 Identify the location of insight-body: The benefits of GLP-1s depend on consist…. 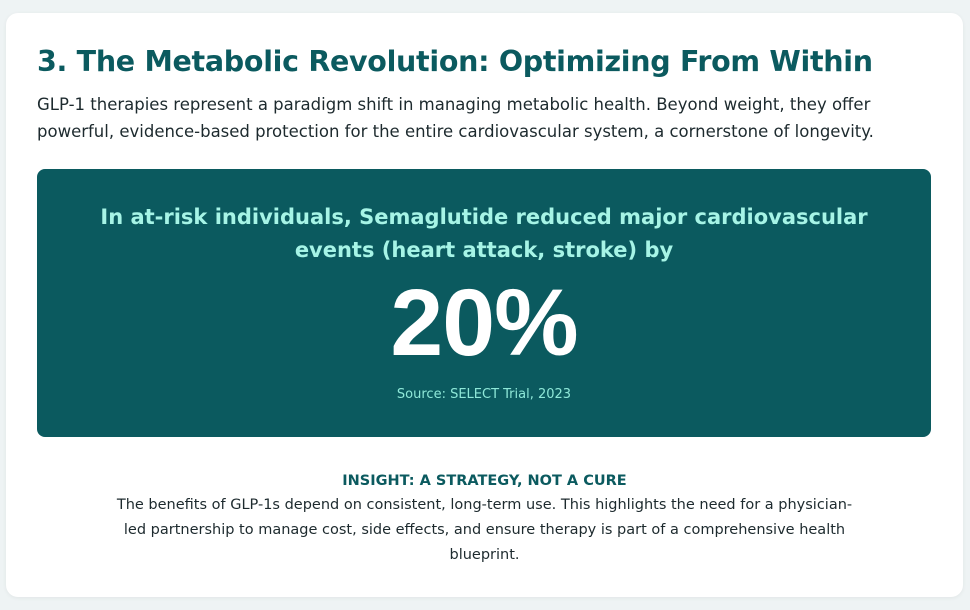
(484, 530).